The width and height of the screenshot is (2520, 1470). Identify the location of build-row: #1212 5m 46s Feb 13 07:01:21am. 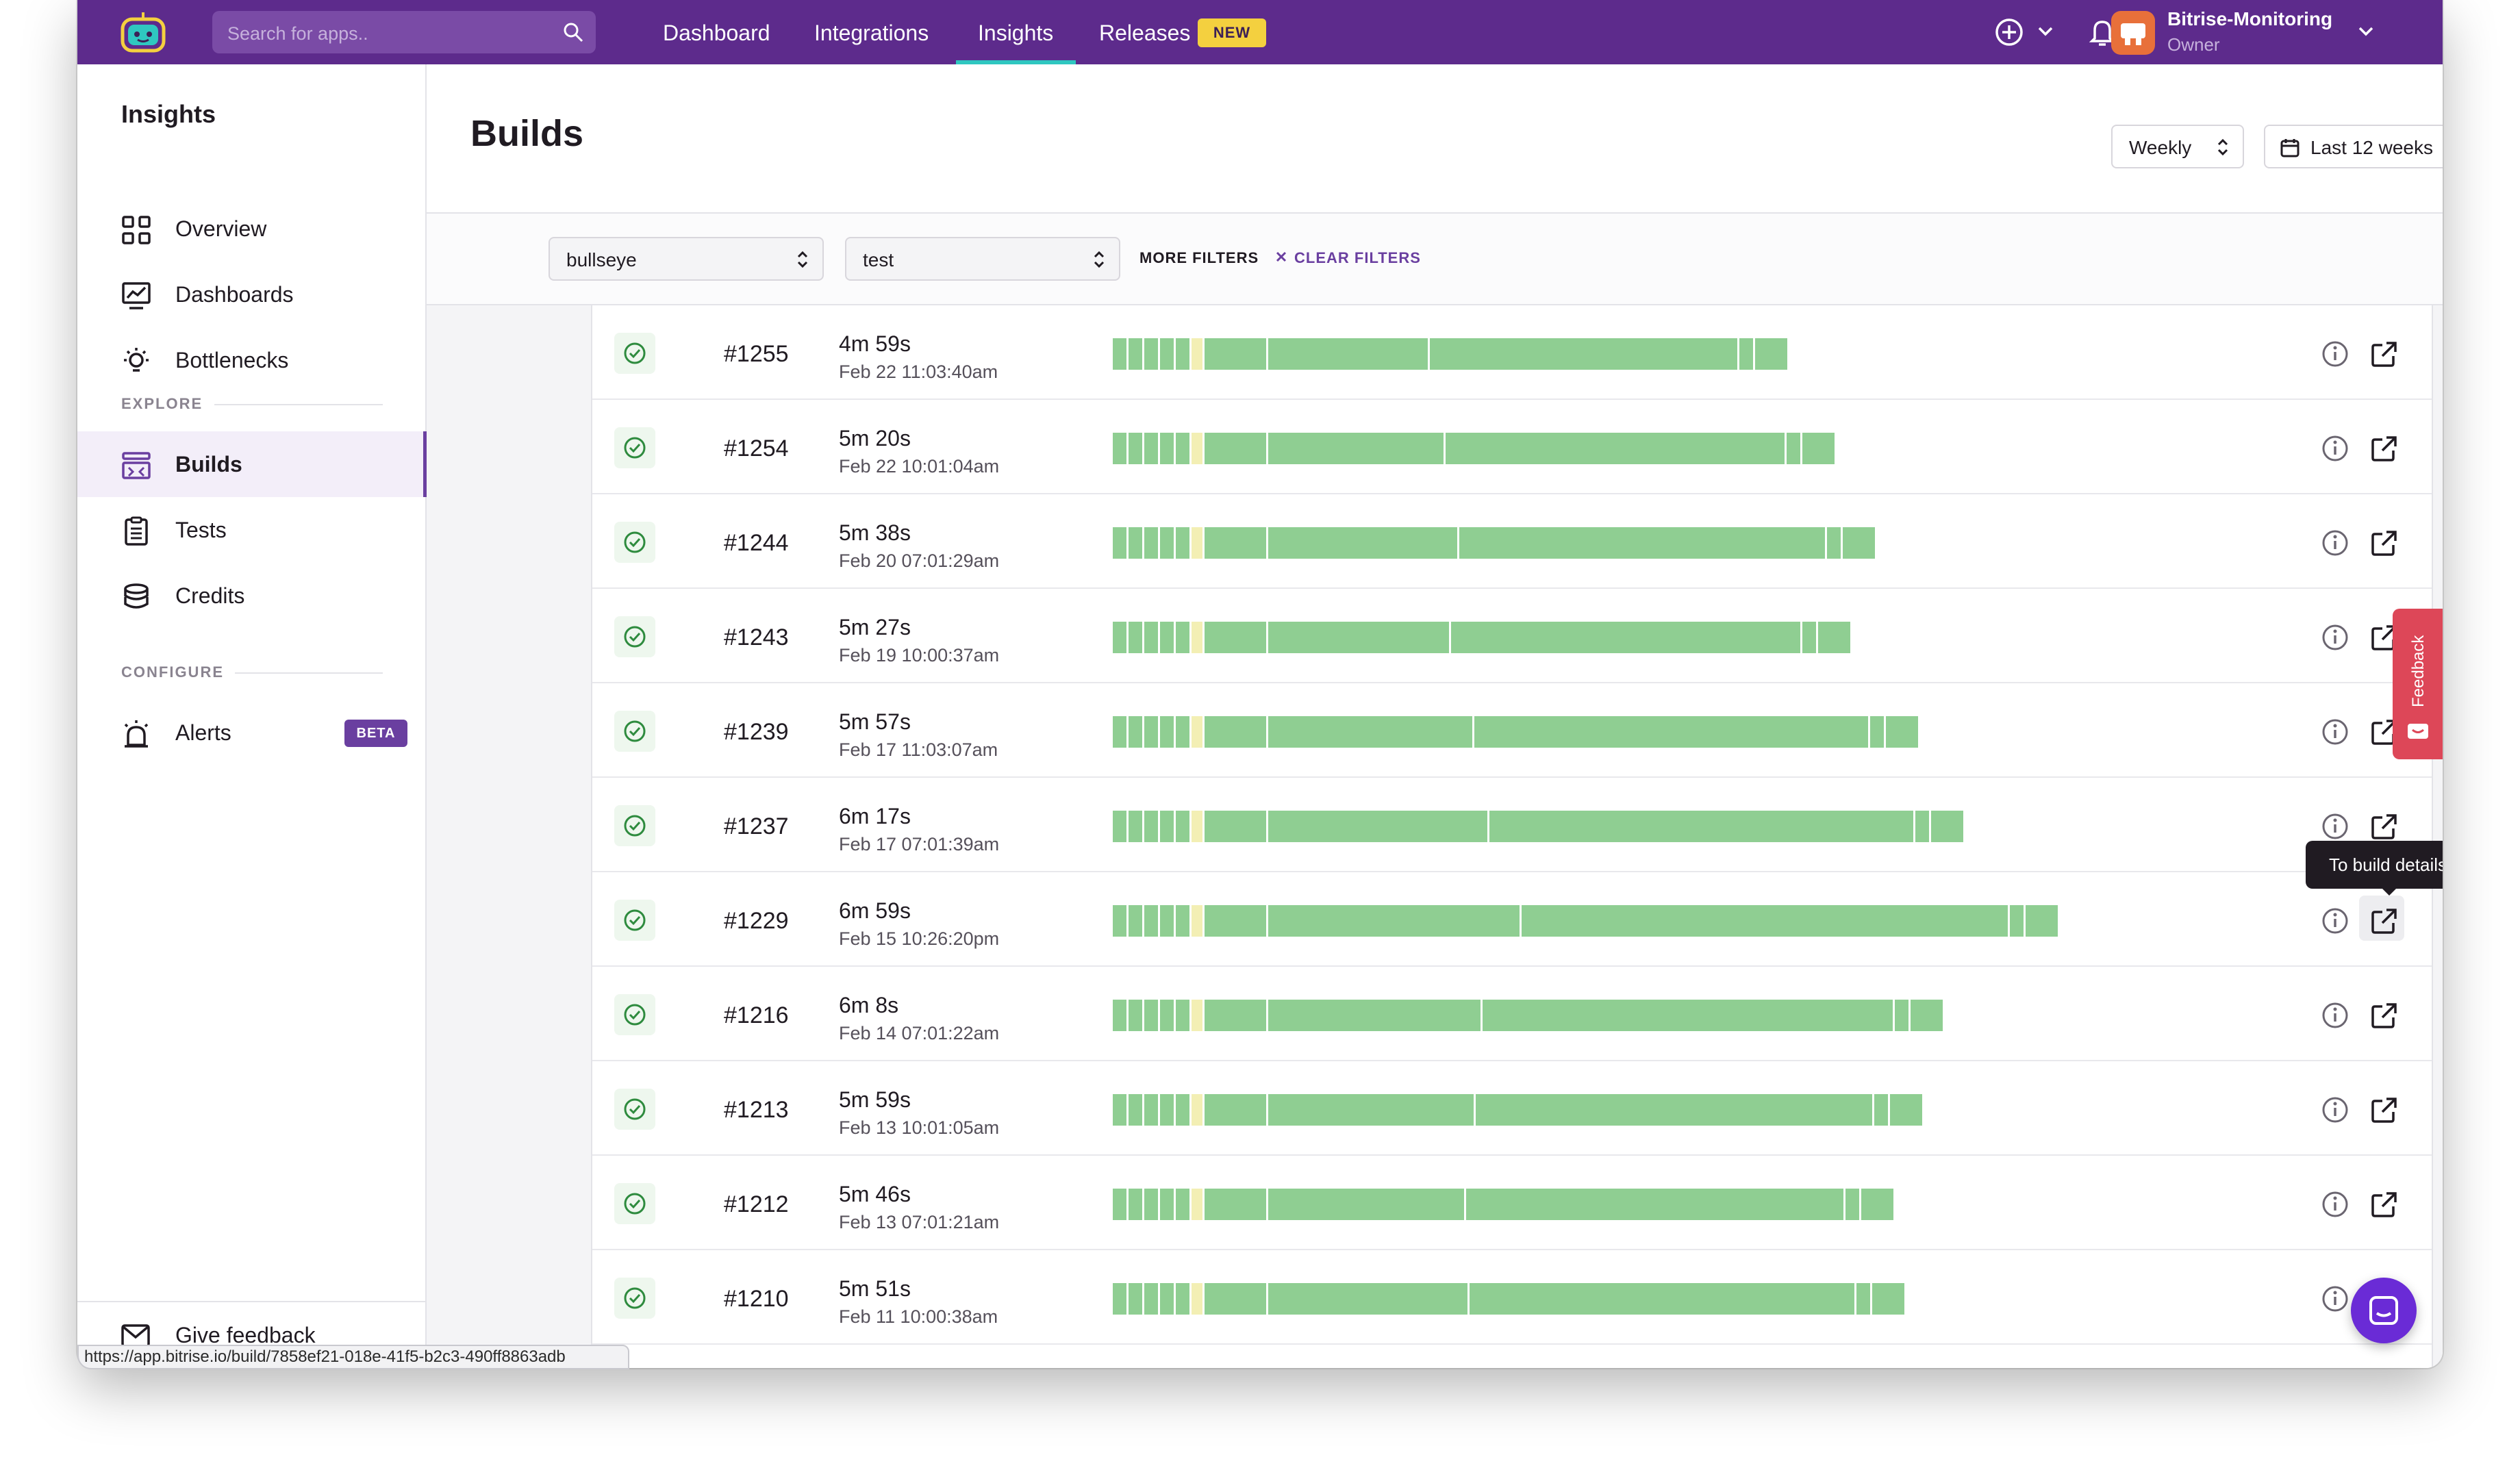
(1512, 1203).